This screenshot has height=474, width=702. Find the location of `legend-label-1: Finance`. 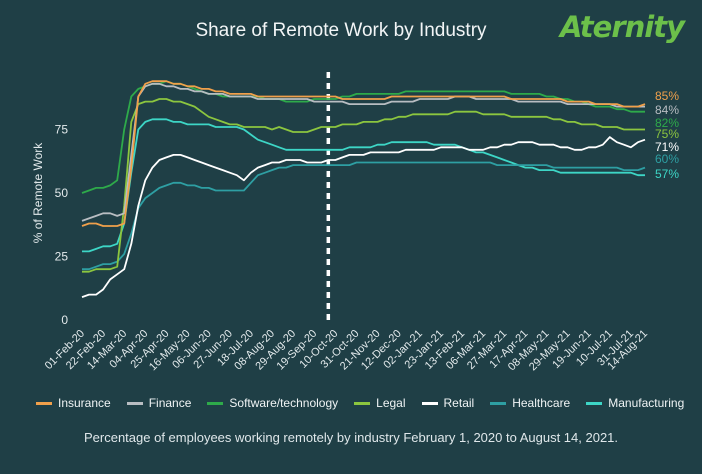

legend-label-1: Finance is located at coordinates (170, 403).